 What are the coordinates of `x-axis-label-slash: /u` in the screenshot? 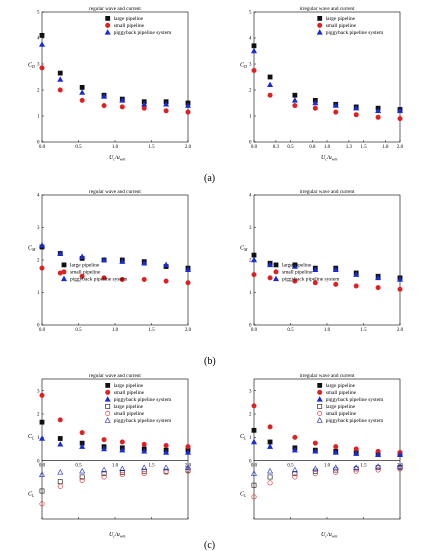 It's located at (117, 158).